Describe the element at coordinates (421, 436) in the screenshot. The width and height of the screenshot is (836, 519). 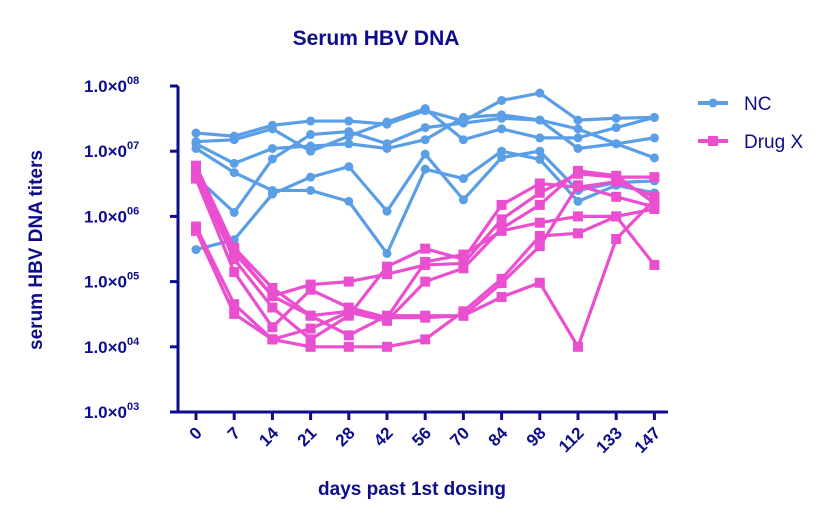
I see `x-tick-label: 56` at that location.